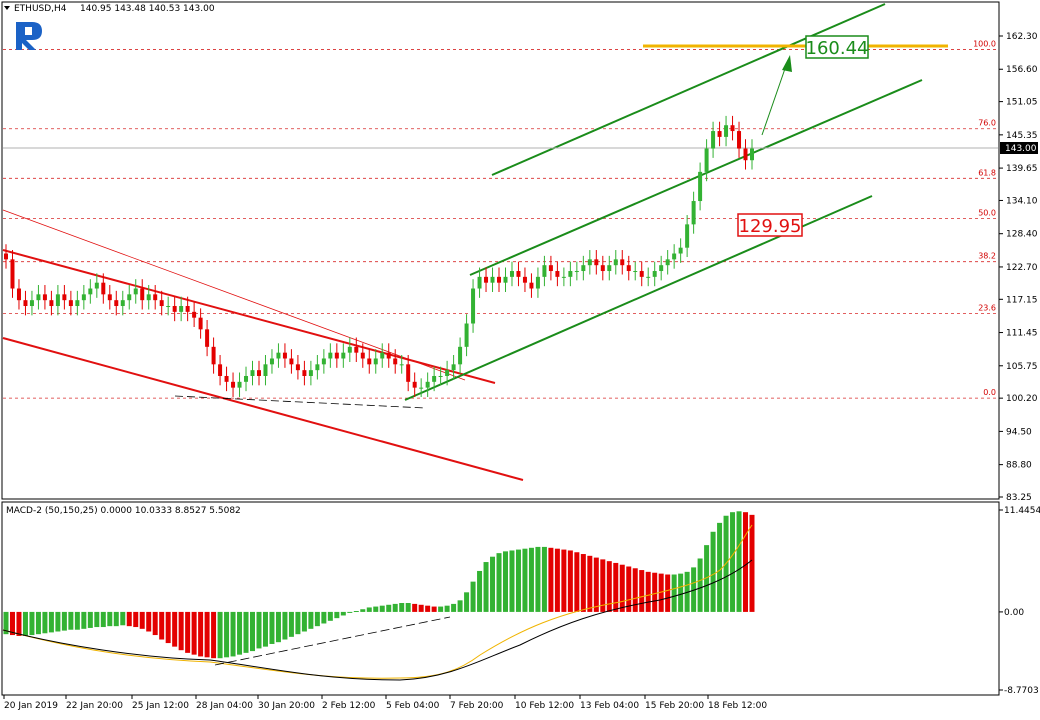  What do you see at coordinates (1022, 169) in the screenshot?
I see `price-tick-label: 139.65` at bounding box center [1022, 169].